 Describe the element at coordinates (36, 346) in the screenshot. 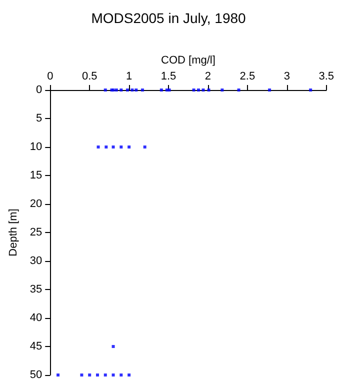

I see `y-tick-label: 45` at that location.